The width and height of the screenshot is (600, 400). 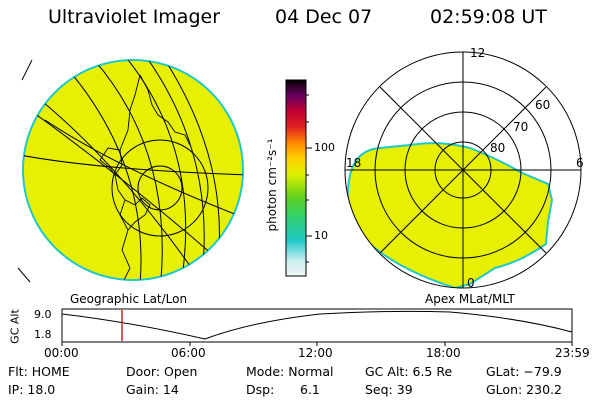 What do you see at coordinates (324, 17) in the screenshot?
I see `date: 04 Dec 07` at bounding box center [324, 17].